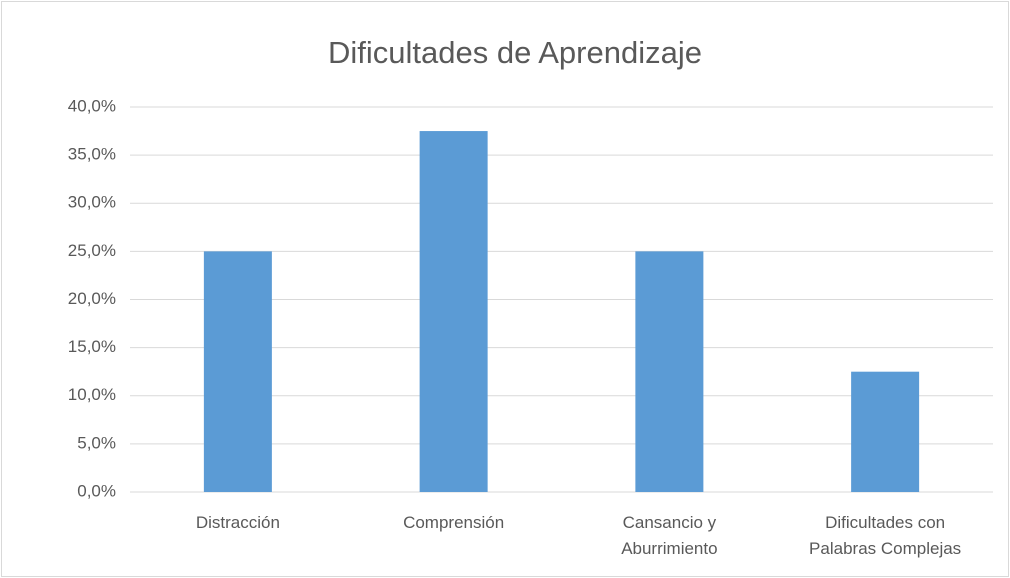  I want to click on x-tick-label: Distracción, so click(237, 522).